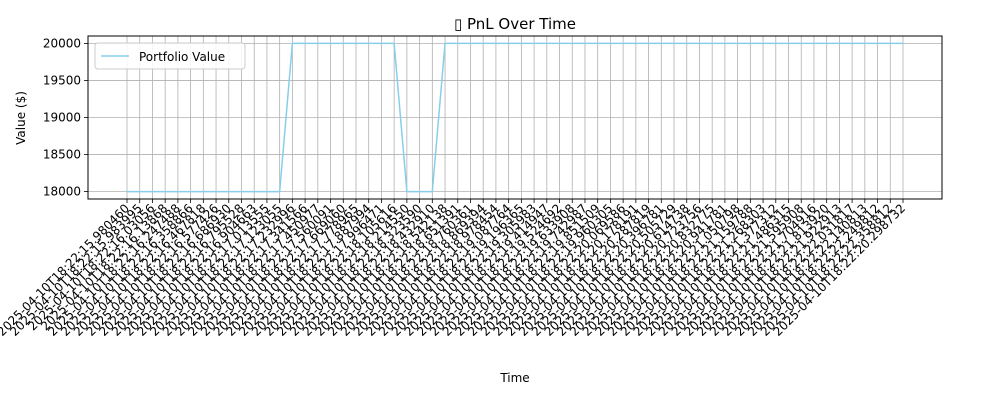 The height and width of the screenshot is (400, 1000). Describe the element at coordinates (62, 192) in the screenshot. I see `y-tick-label: 18000` at that location.